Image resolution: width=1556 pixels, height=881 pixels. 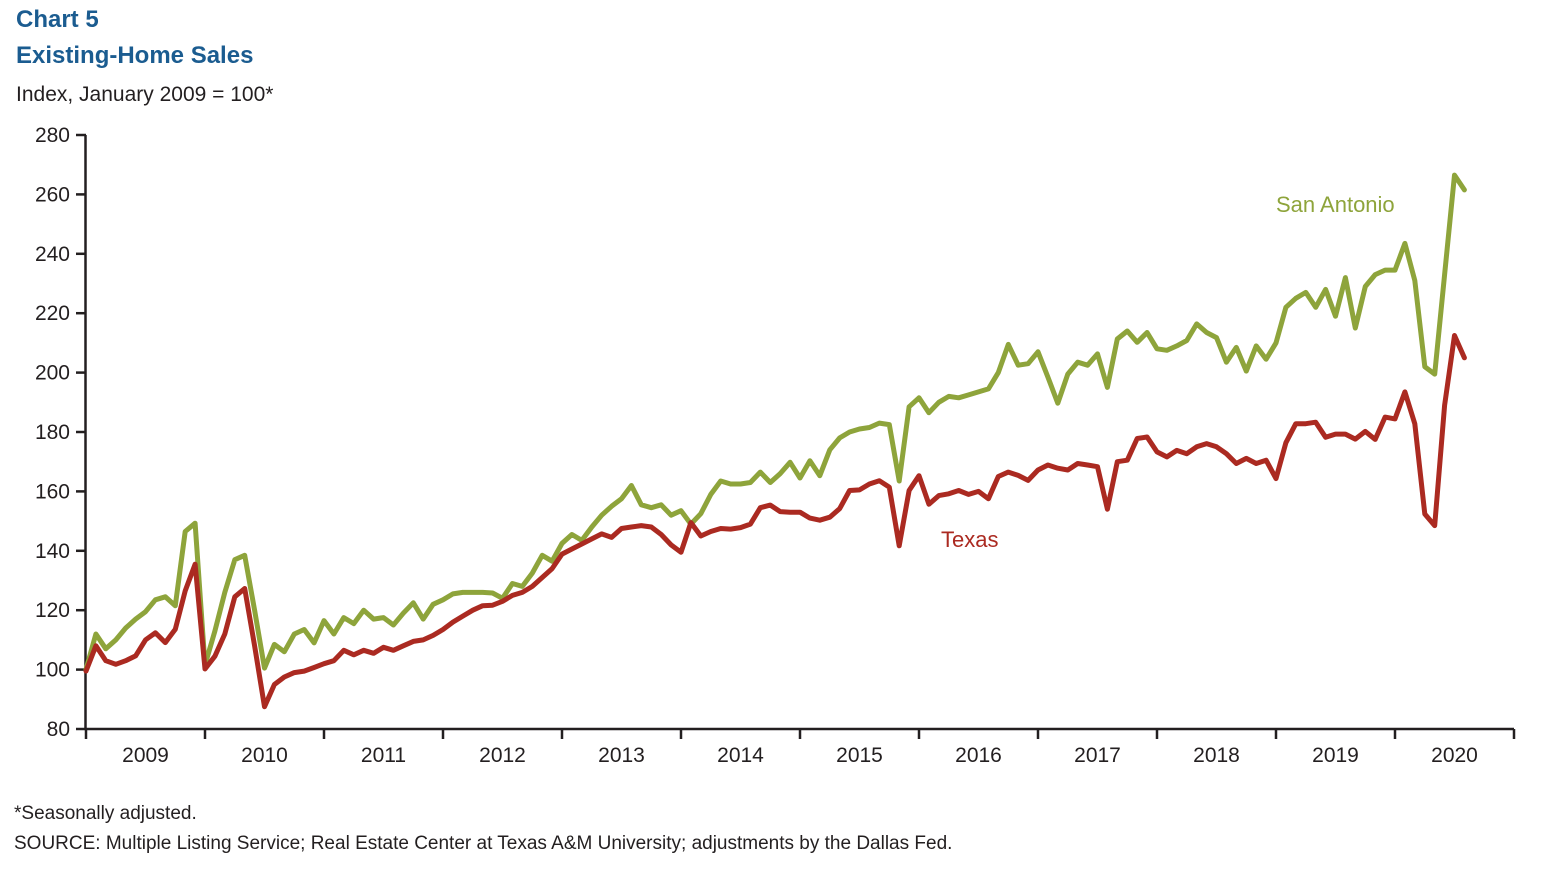 What do you see at coordinates (383, 755) in the screenshot?
I see `x-axis-year-label: 2011` at bounding box center [383, 755].